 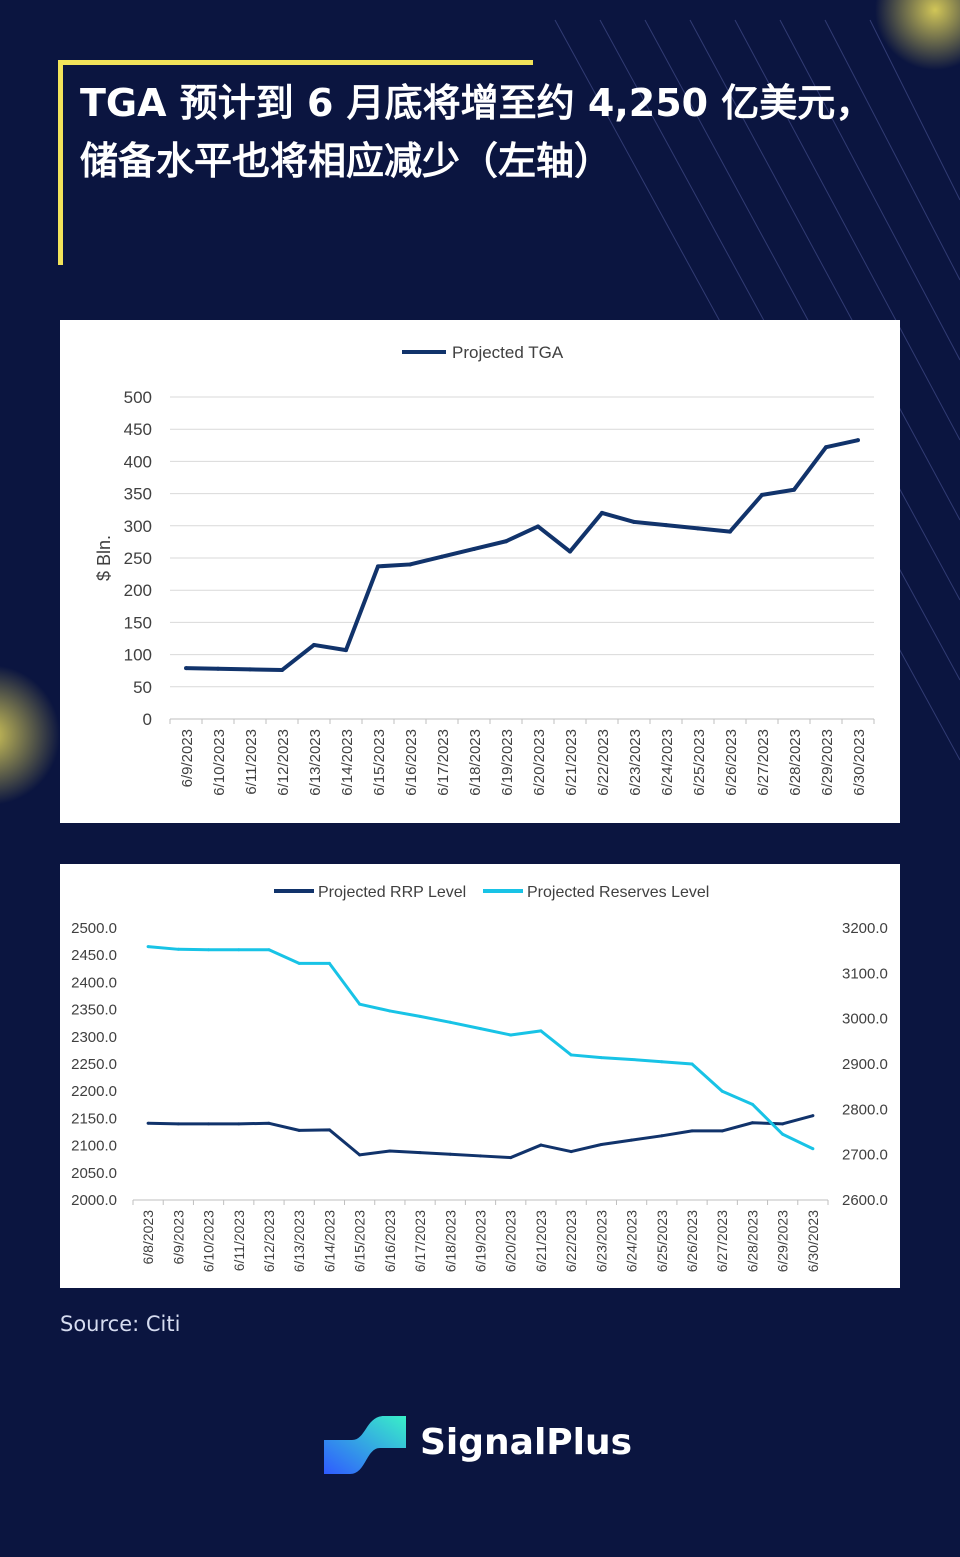 I want to click on signalplus-logo-icon, so click(x=365, y=1445).